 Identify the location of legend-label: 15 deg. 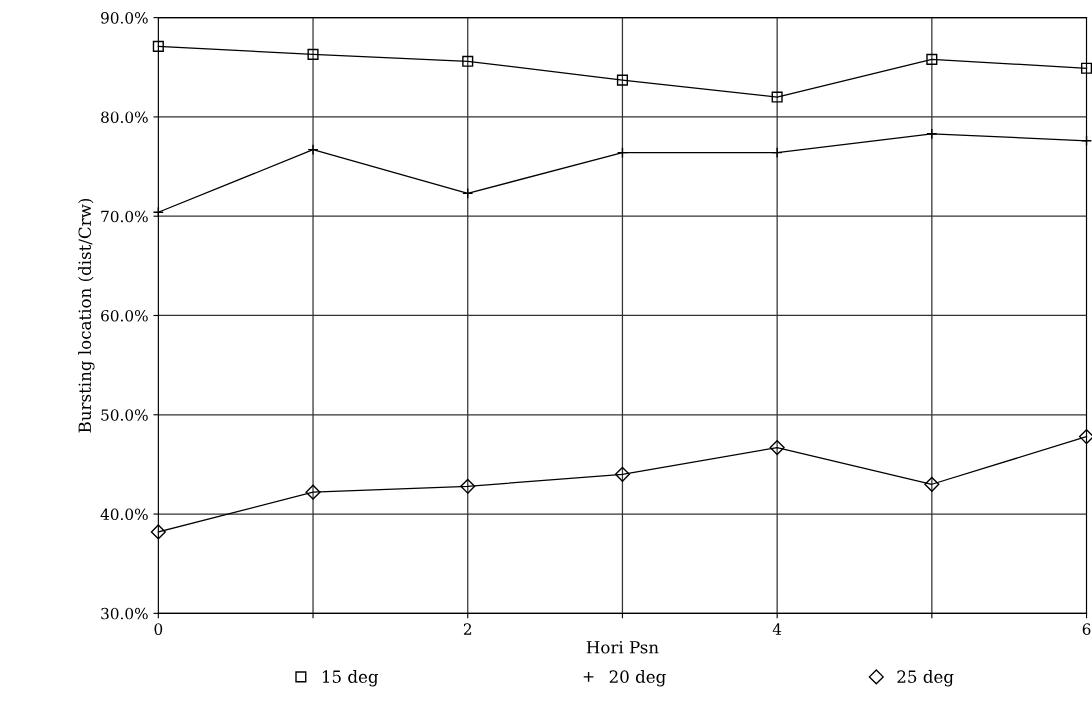
(350, 678).